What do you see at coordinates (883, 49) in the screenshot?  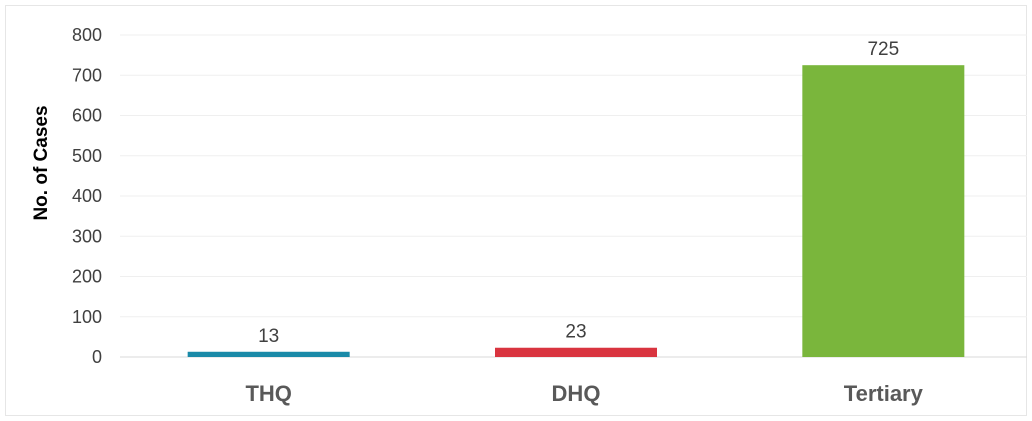 I see `data-label-tertiary: 725` at bounding box center [883, 49].